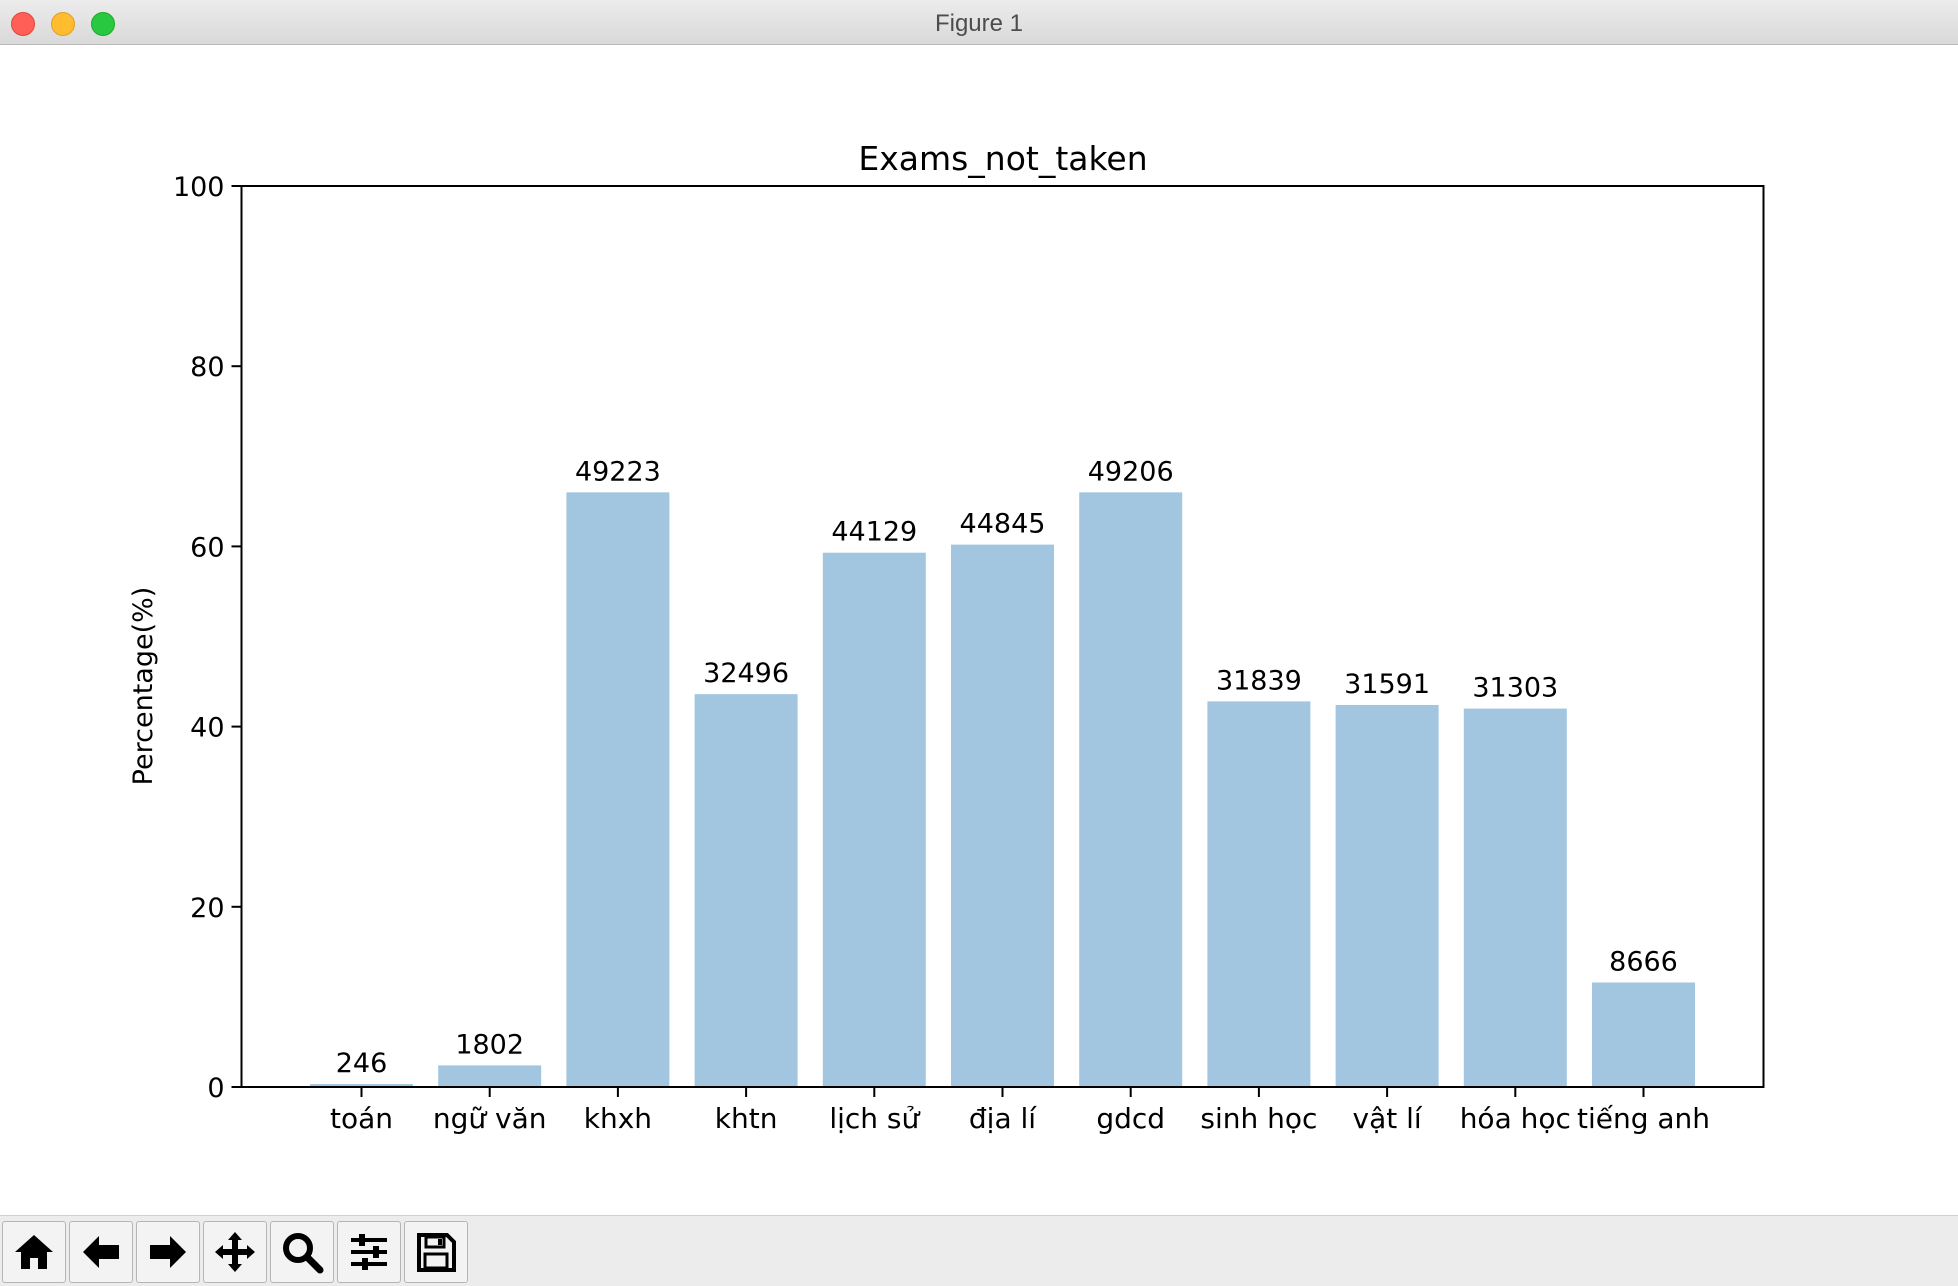 Image resolution: width=1958 pixels, height=1286 pixels. I want to click on y-tick-label: 80, so click(207, 367).